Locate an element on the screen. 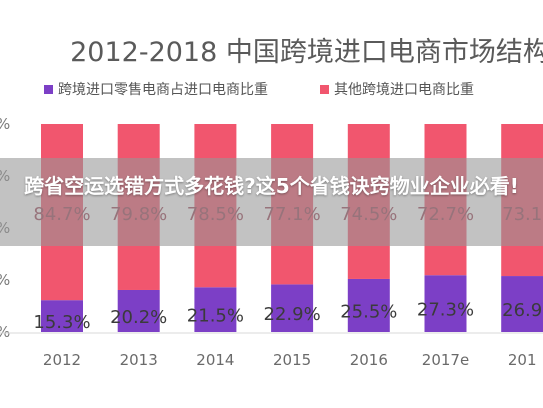  data-label-retail-2015: 22.9% is located at coordinates (292, 314).